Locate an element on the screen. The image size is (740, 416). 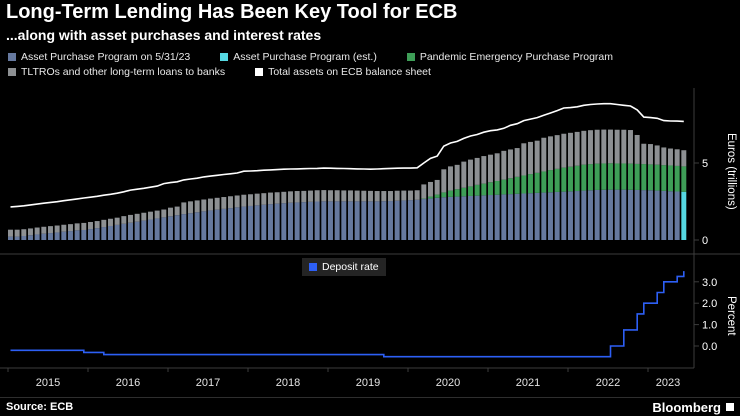
year-label: 2021 is located at coordinates (528, 383).